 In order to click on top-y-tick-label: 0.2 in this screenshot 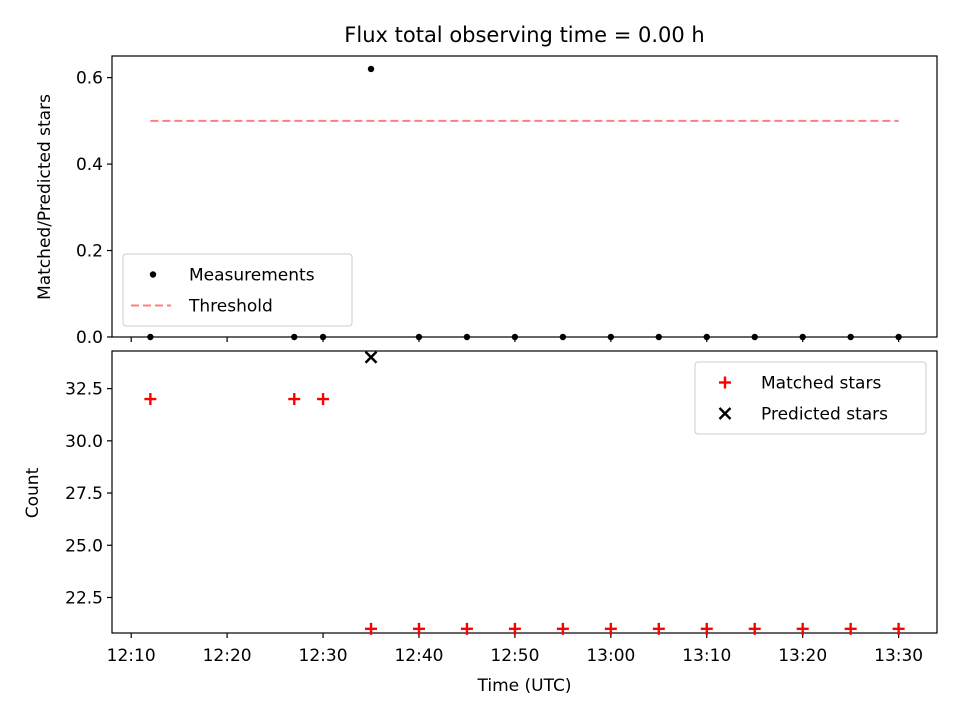, I will do `click(89, 252)`.